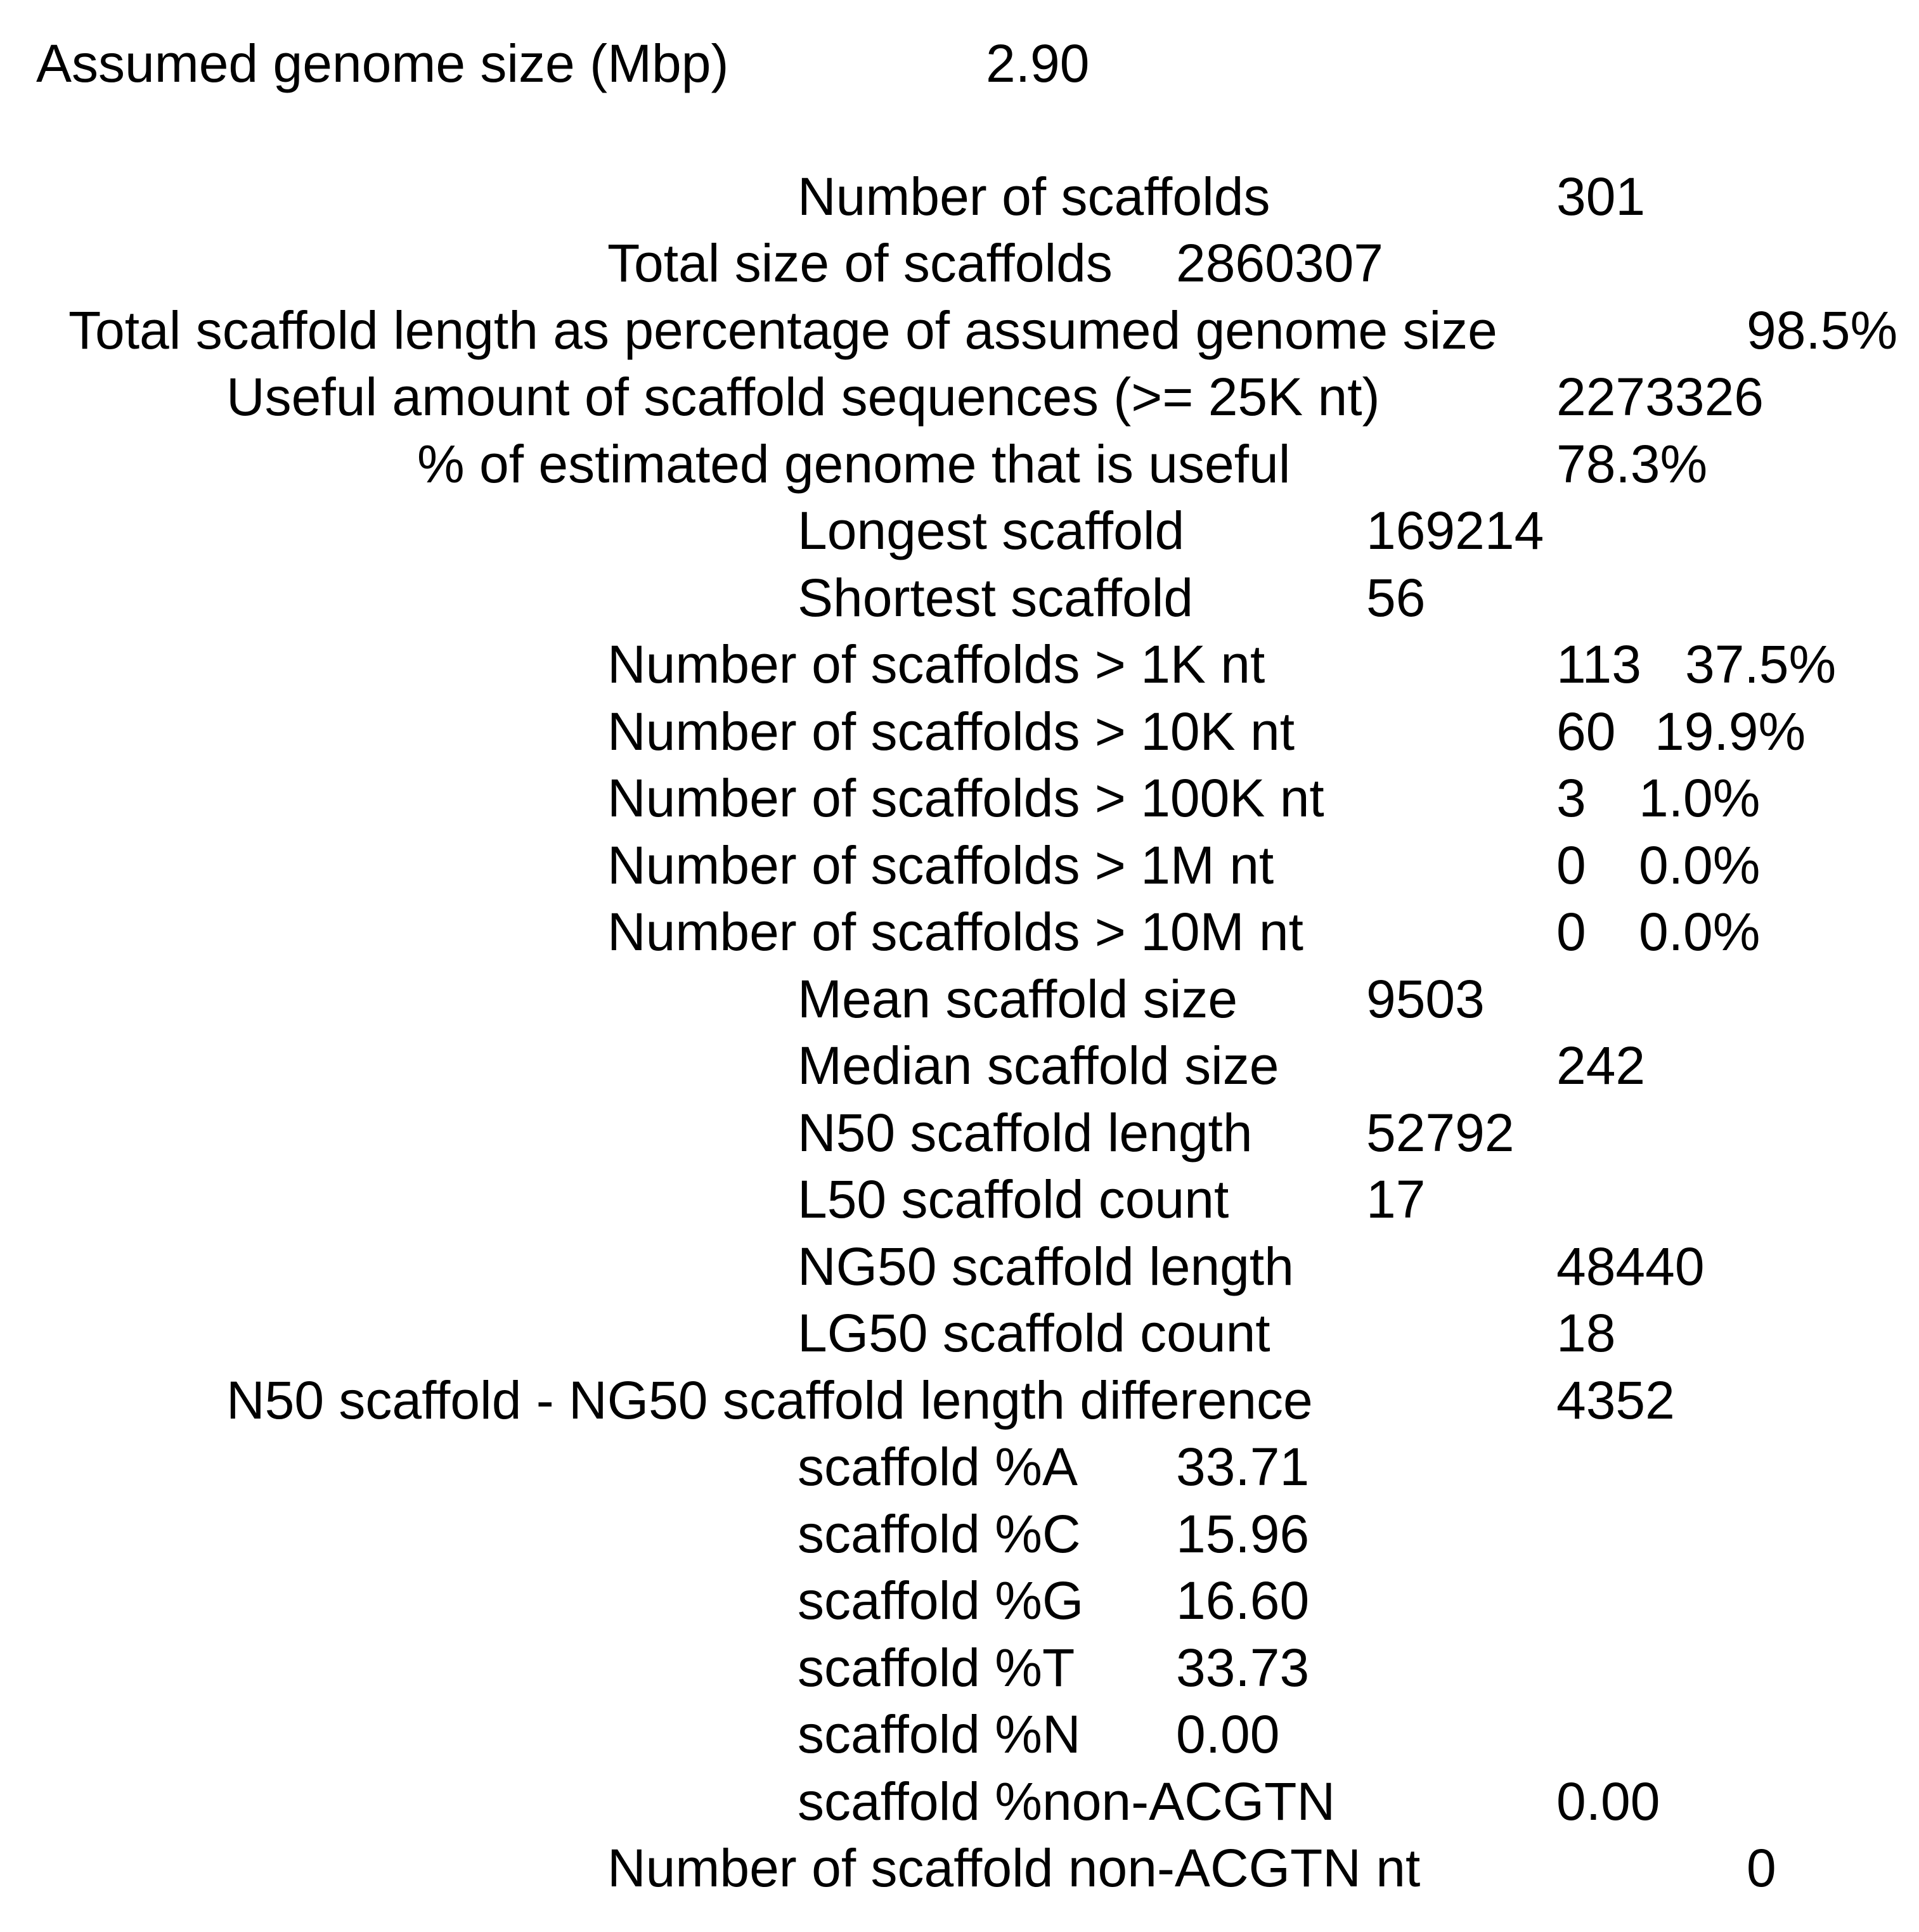  Describe the element at coordinates (941, 1601) in the screenshot. I see `stat-label: scaffold %G` at that location.